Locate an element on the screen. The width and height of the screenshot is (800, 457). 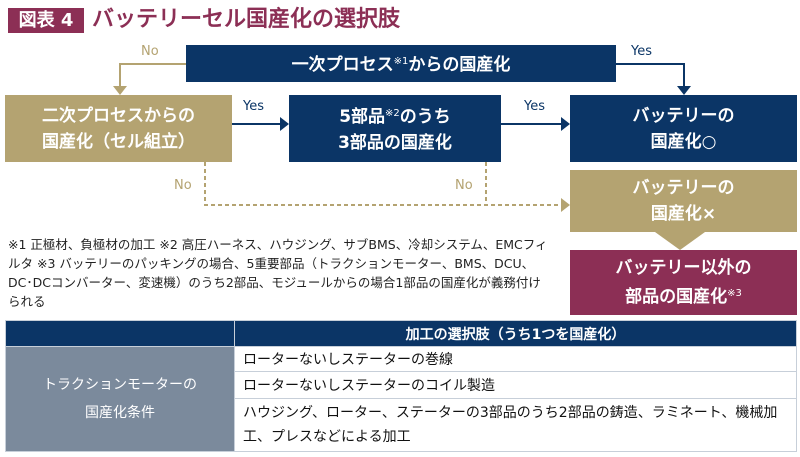
battery-not-localized-box: バッテリーの 国産化× is located at coordinates (683, 201).